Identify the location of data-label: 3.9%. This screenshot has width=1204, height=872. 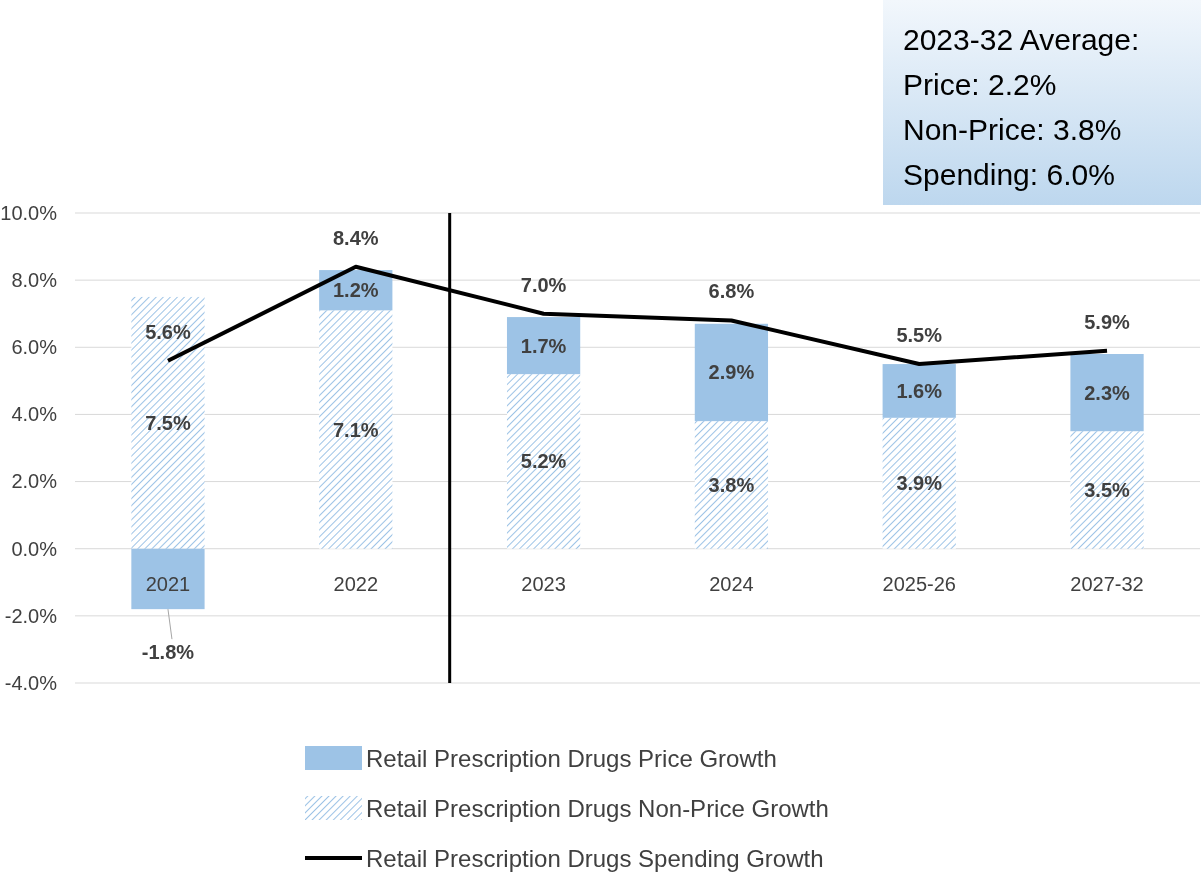
(919, 483).